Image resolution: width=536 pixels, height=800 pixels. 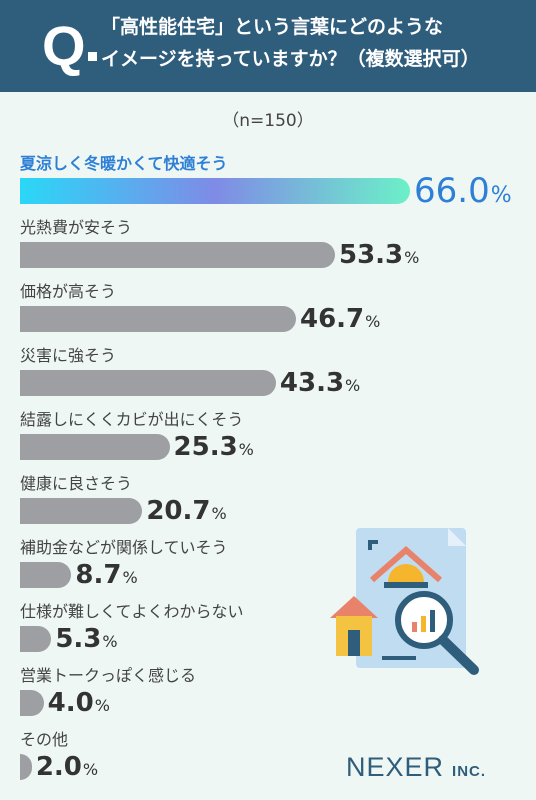 What do you see at coordinates (272, 27) in the screenshot?
I see `question-text-line1: 「高性能住宅」という言葉にどのような` at bounding box center [272, 27].